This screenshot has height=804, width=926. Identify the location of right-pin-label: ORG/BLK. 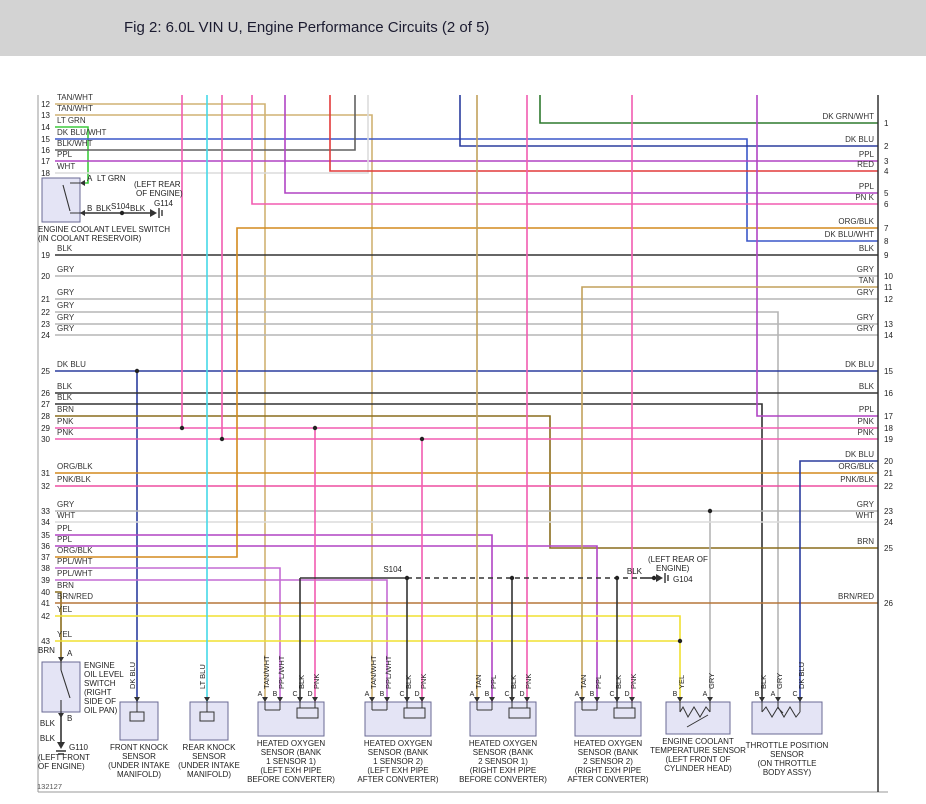
(856, 466).